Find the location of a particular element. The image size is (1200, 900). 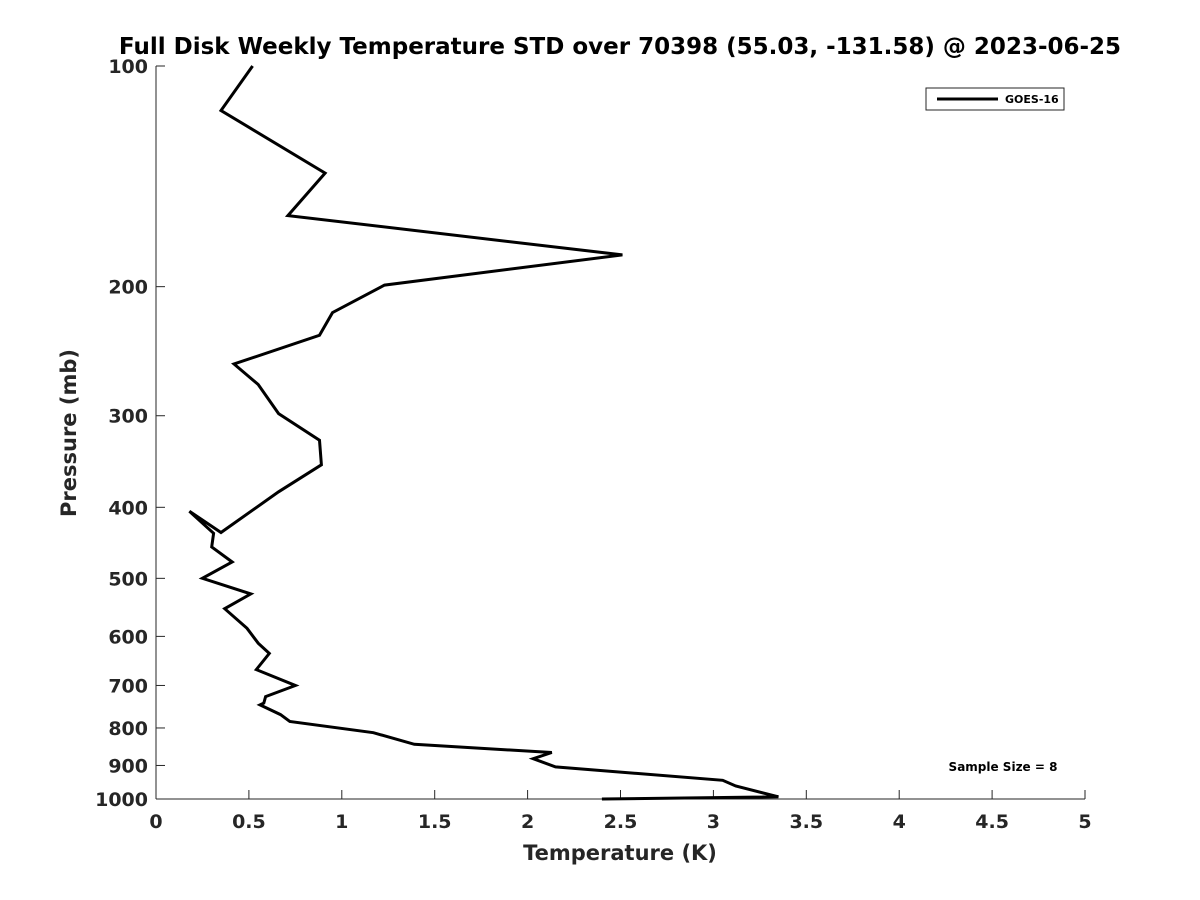

x-tick-label: 0.5 is located at coordinates (249, 822).